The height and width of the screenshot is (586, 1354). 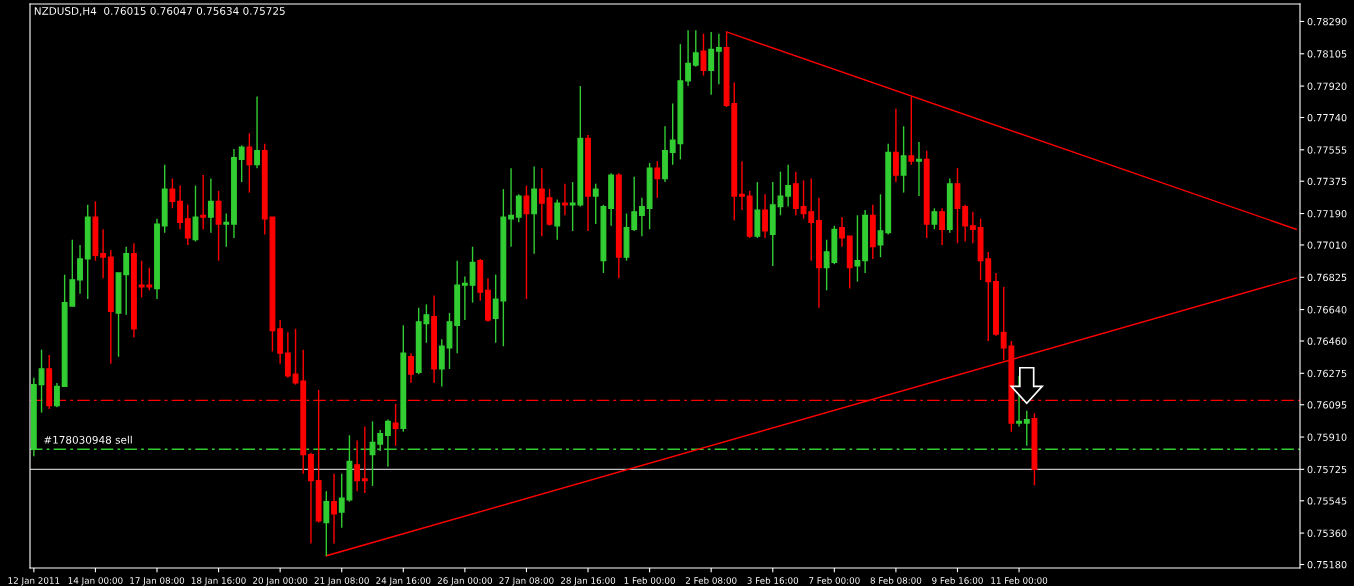 What do you see at coordinates (711, 580) in the screenshot?
I see `x-tick-label: 2 Feb 08:00` at bounding box center [711, 580].